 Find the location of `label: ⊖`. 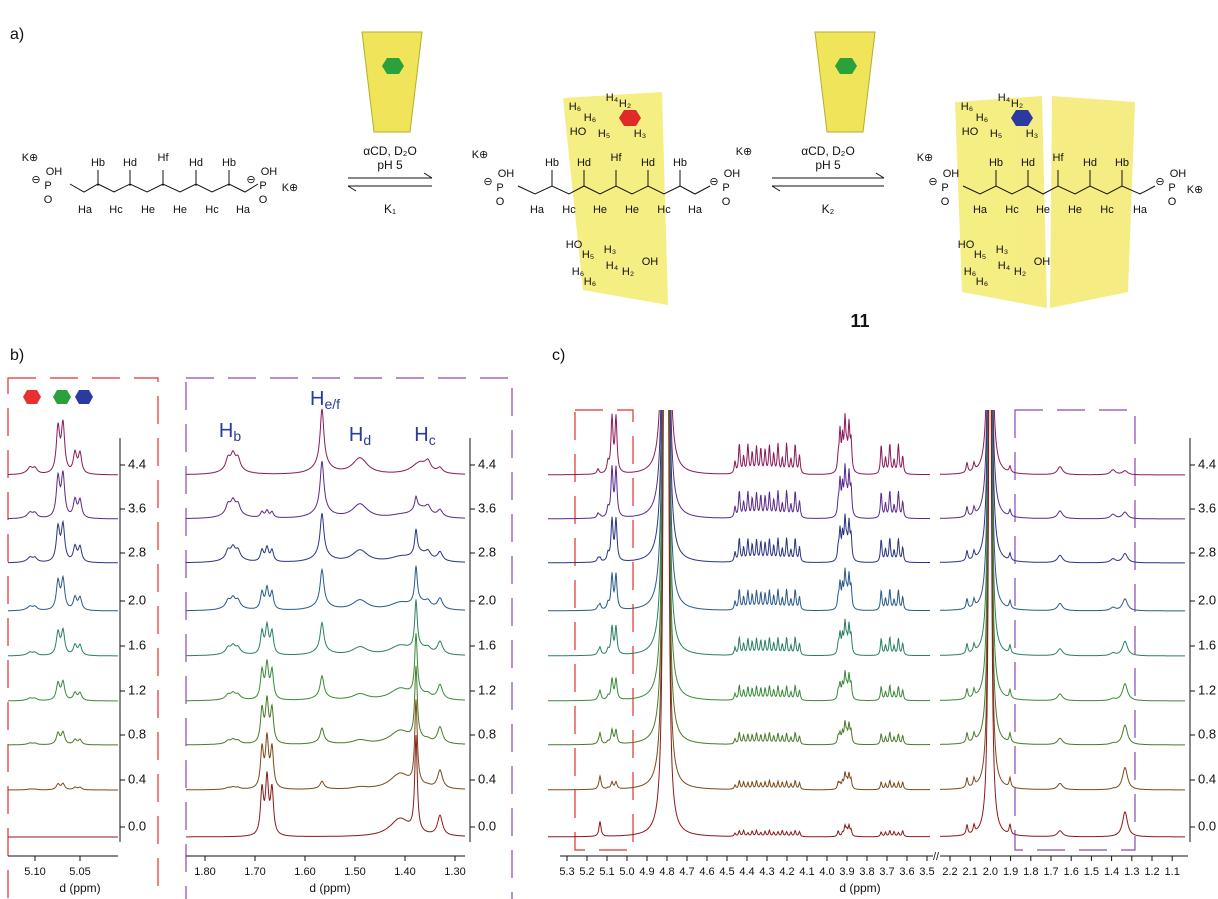

label: ⊖ is located at coordinates (713, 182).